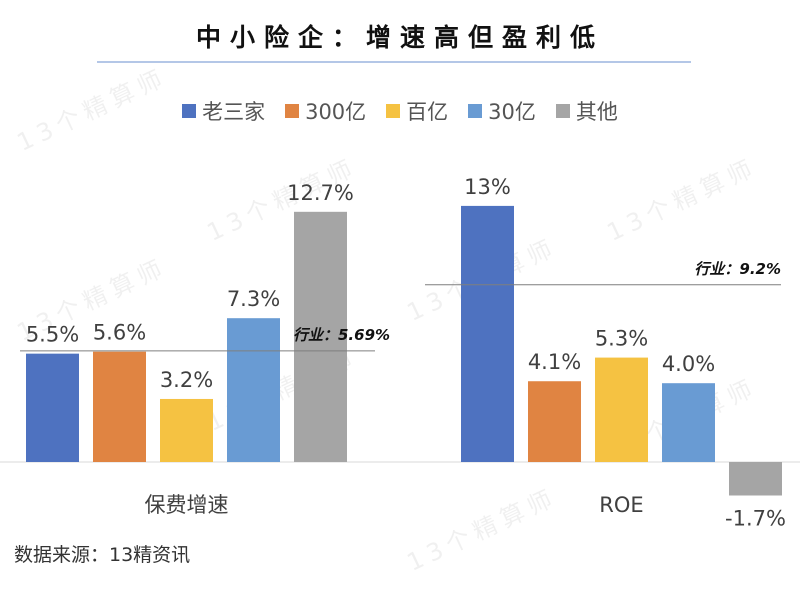 This screenshot has width=800, height=590. Describe the element at coordinates (336, 112) in the screenshot. I see `legend-label: 300亿` at that location.